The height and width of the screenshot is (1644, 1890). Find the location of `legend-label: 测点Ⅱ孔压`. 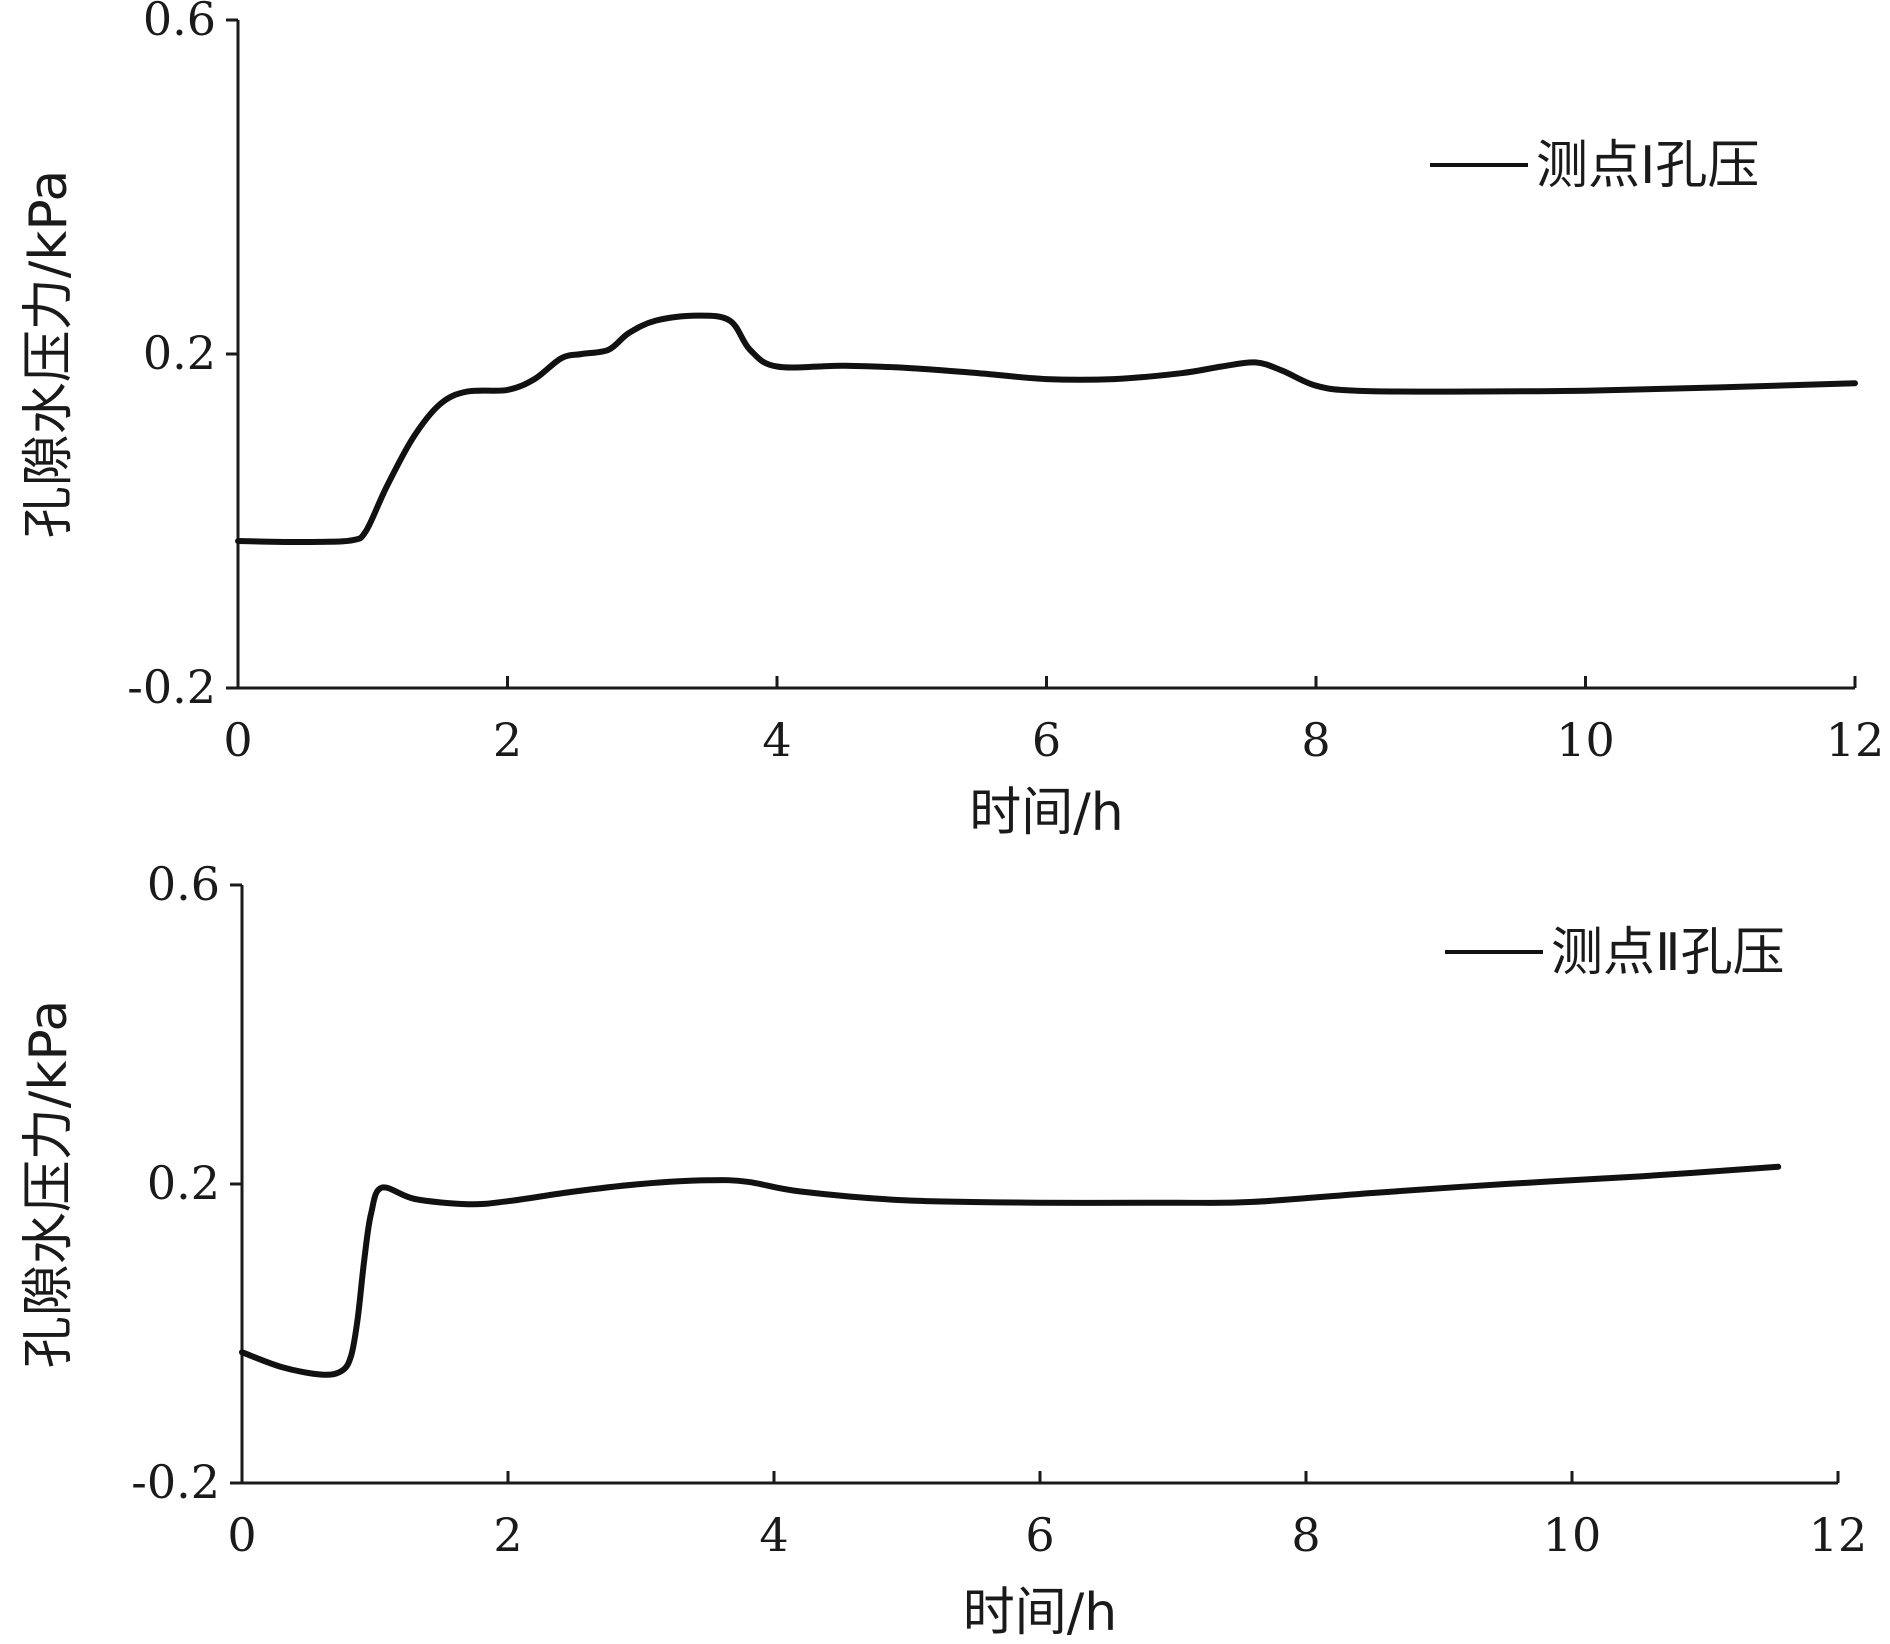

legend-label: 测点Ⅱ孔压 is located at coordinates (1668, 953).